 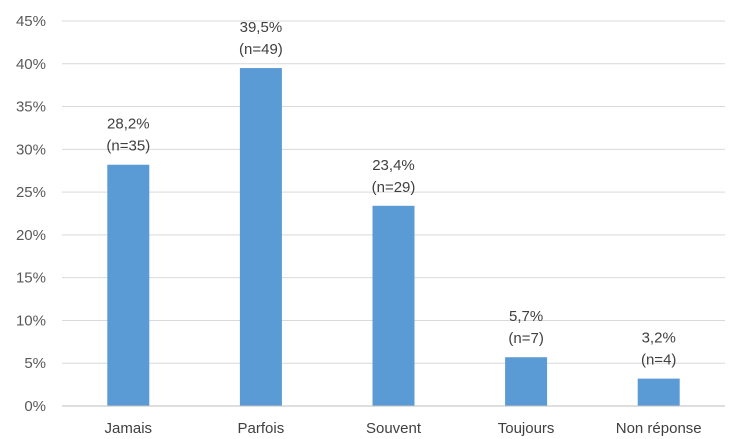 I want to click on y-tick-label: 0%, so click(x=35, y=406).